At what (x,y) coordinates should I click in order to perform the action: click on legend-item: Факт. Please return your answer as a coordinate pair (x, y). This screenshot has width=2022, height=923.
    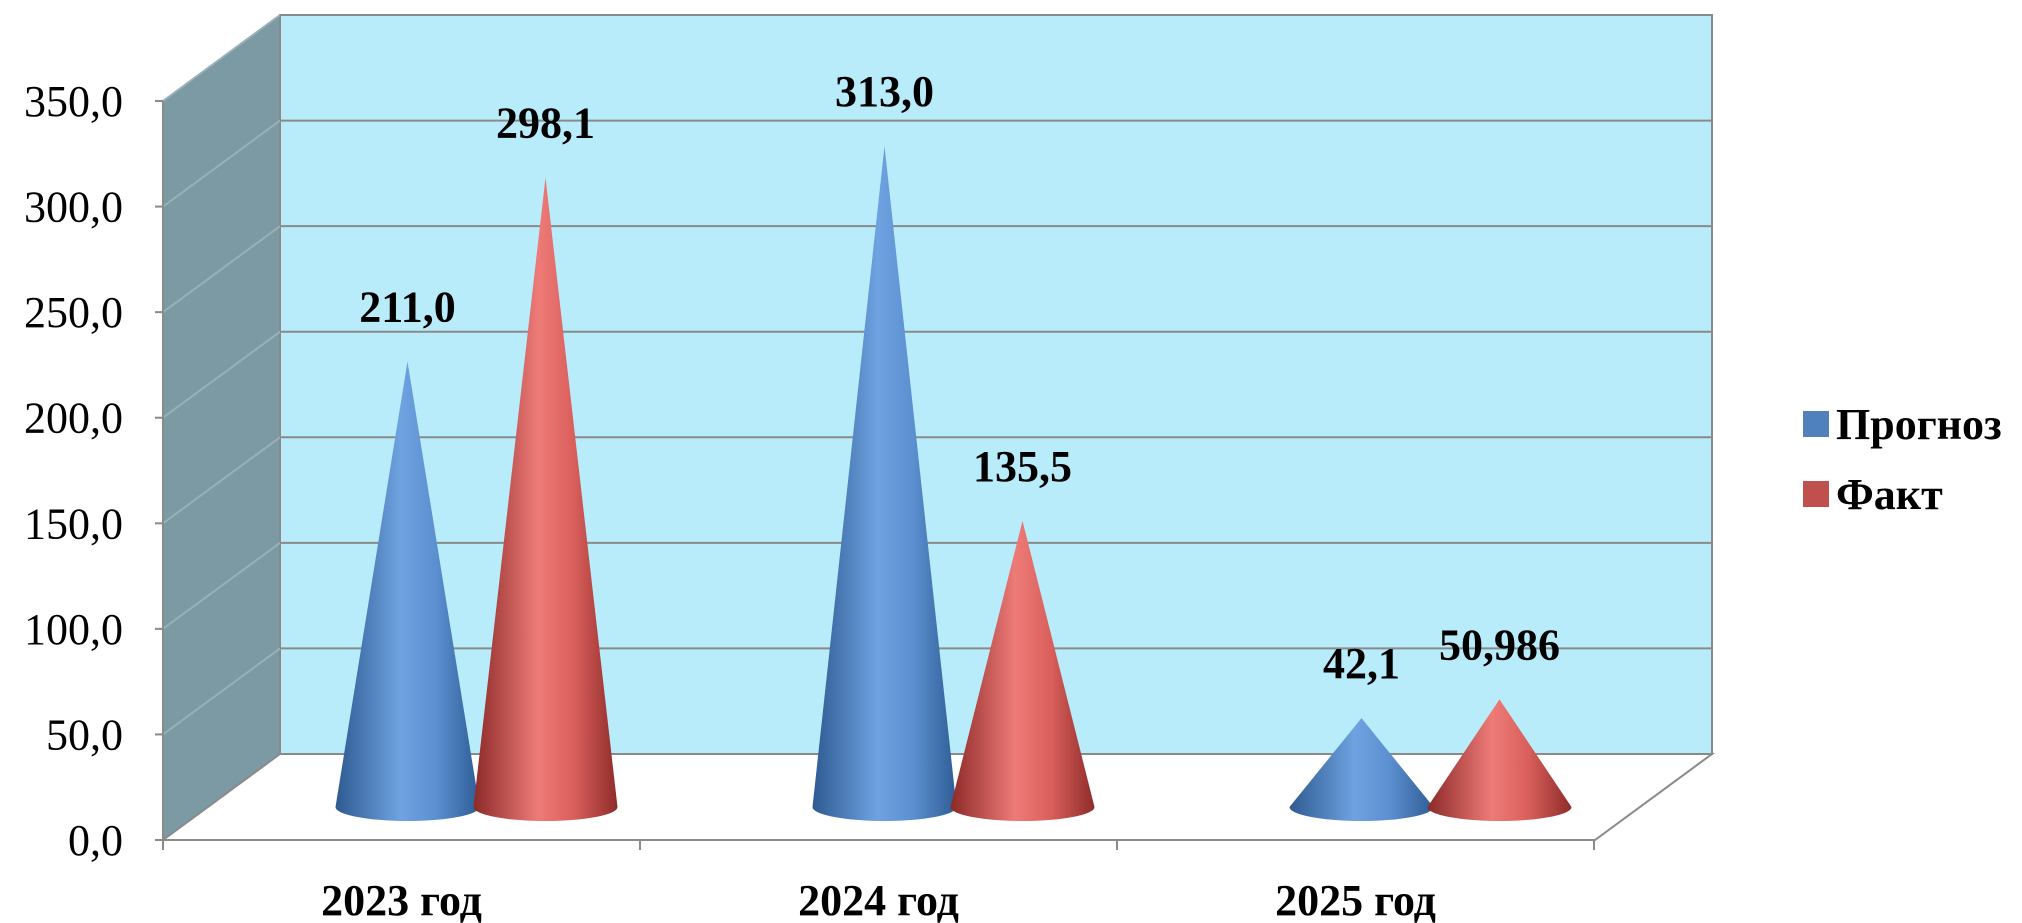
    Looking at the image, I should click on (1873, 494).